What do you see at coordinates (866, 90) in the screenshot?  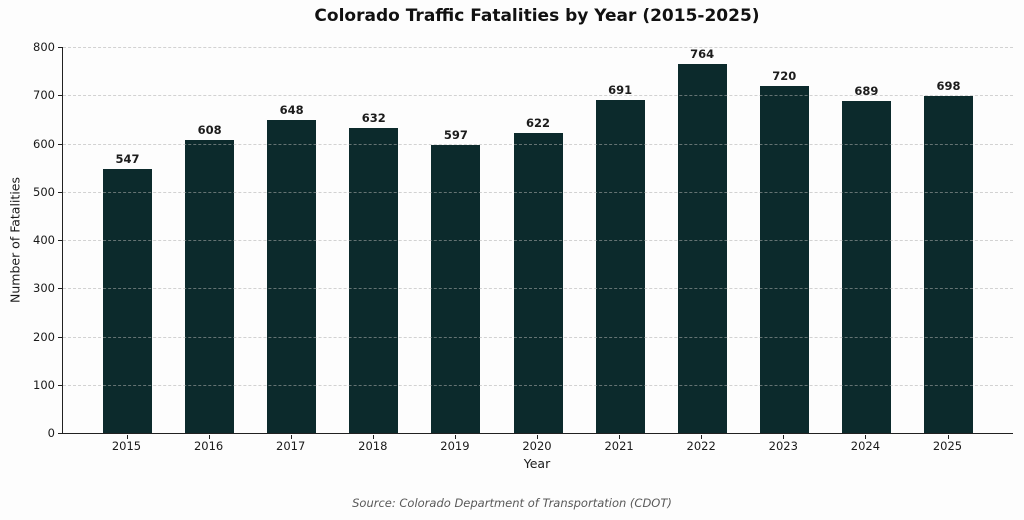 I see `bar-value-label: 689` at bounding box center [866, 90].